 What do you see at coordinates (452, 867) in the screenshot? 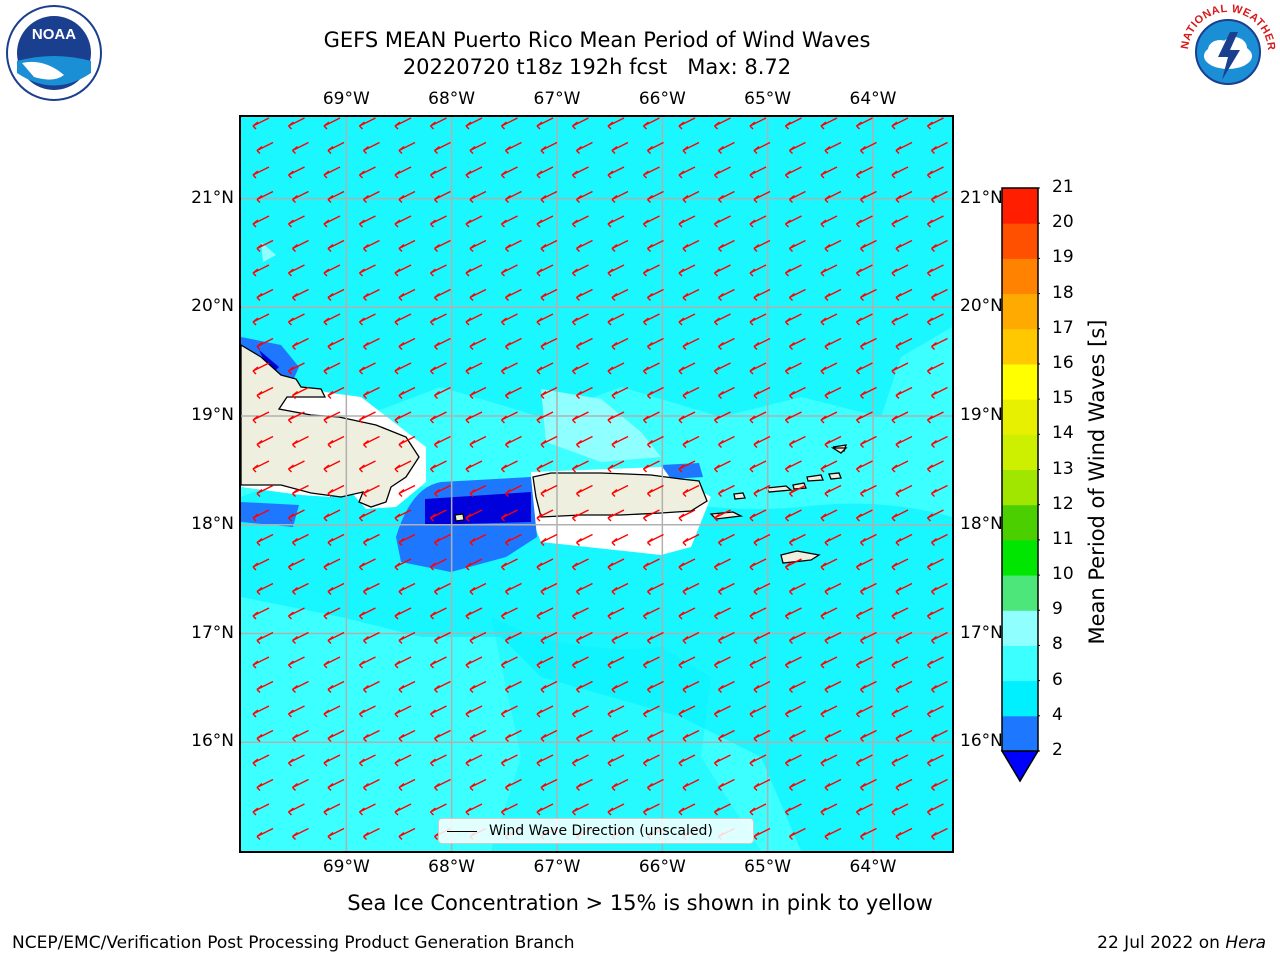
I see `lon-label: 68°W` at bounding box center [452, 867].